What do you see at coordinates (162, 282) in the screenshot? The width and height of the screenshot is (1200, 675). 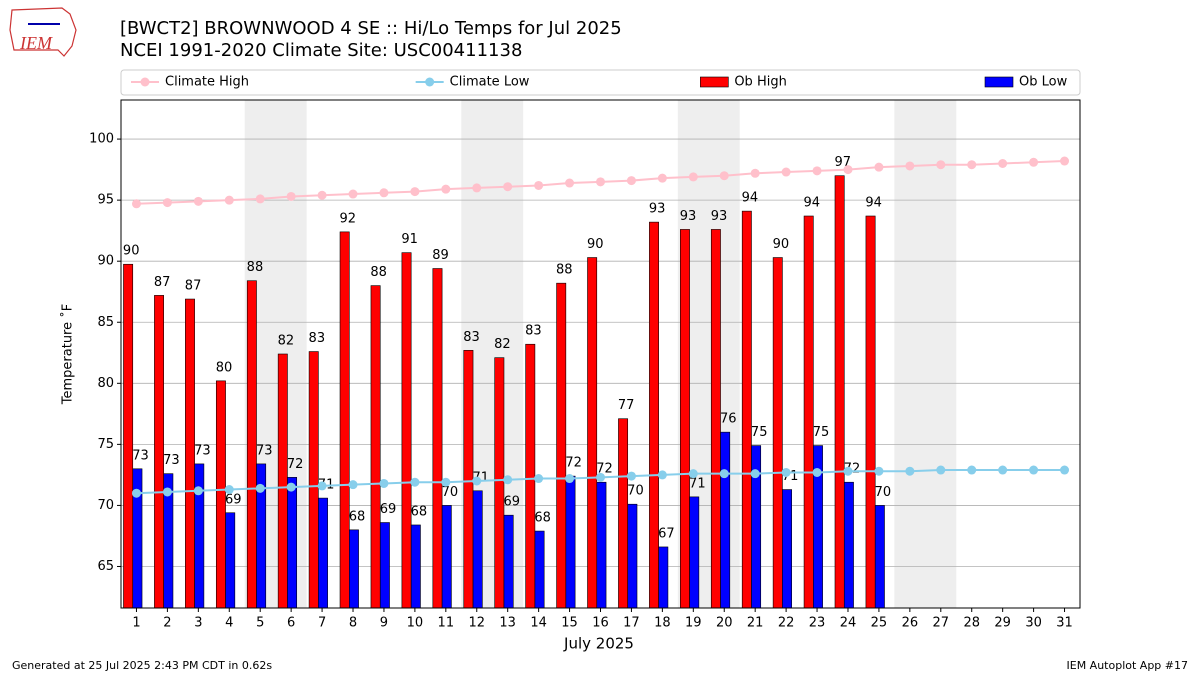 I see `data-label: 87` at bounding box center [162, 282].